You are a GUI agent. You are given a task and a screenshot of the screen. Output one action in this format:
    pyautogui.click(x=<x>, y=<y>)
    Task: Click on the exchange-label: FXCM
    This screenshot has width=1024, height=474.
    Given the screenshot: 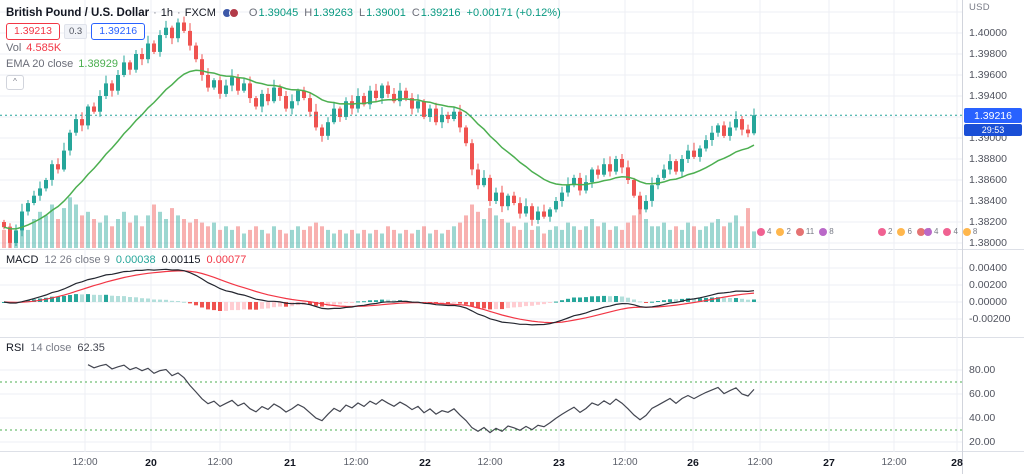 What is the action you would take?
    pyautogui.click(x=200, y=13)
    